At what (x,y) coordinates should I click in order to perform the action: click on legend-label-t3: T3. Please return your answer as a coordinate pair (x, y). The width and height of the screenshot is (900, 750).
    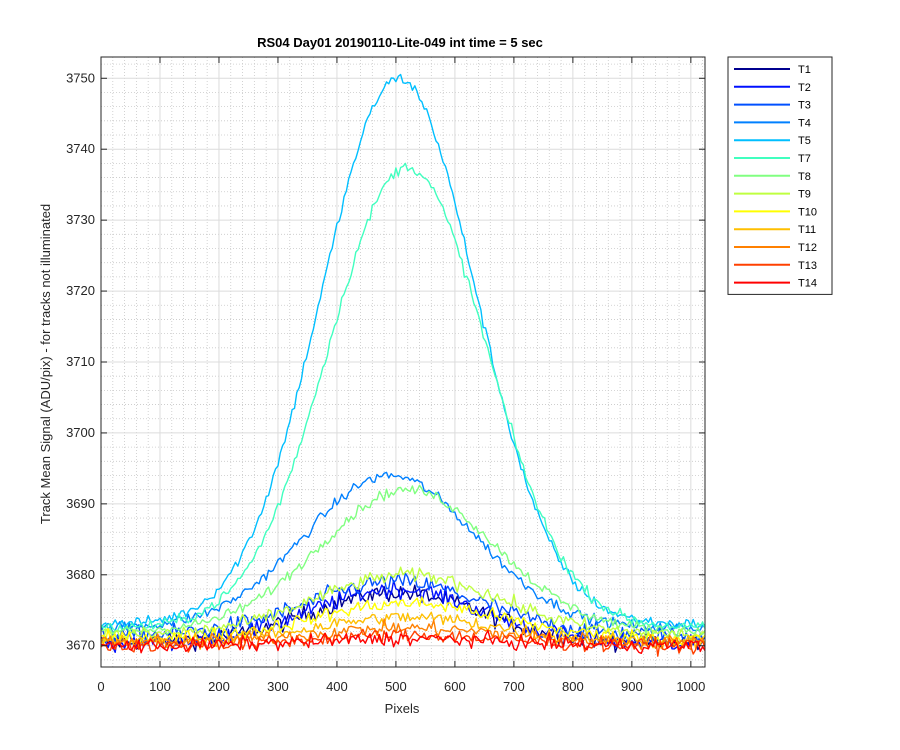
    Looking at the image, I should click on (804, 106).